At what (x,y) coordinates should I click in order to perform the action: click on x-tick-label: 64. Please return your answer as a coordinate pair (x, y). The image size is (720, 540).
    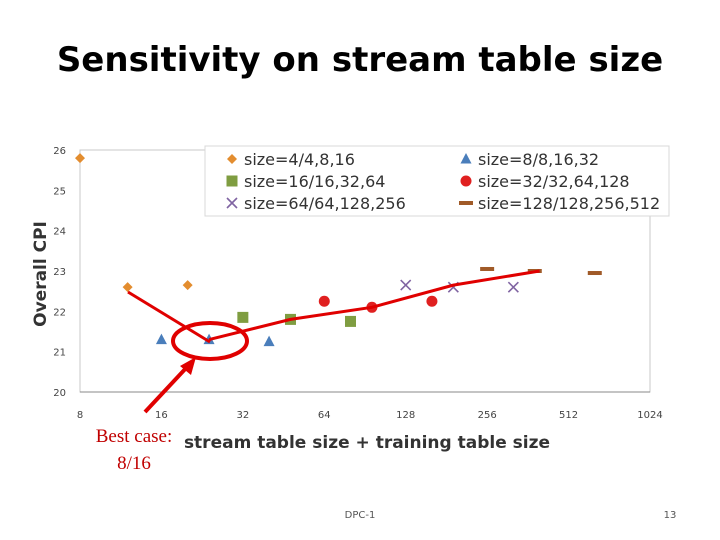
    Looking at the image, I should click on (324, 415).